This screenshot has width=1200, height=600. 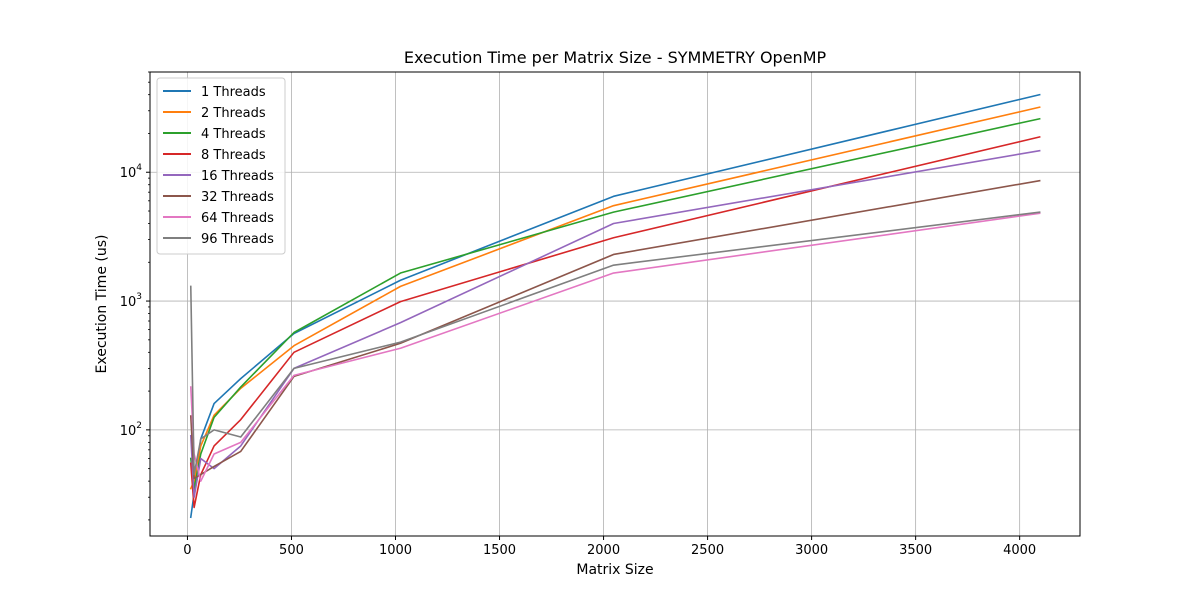 What do you see at coordinates (237, 239) in the screenshot?
I see `legend-label: 96 Threads` at bounding box center [237, 239].